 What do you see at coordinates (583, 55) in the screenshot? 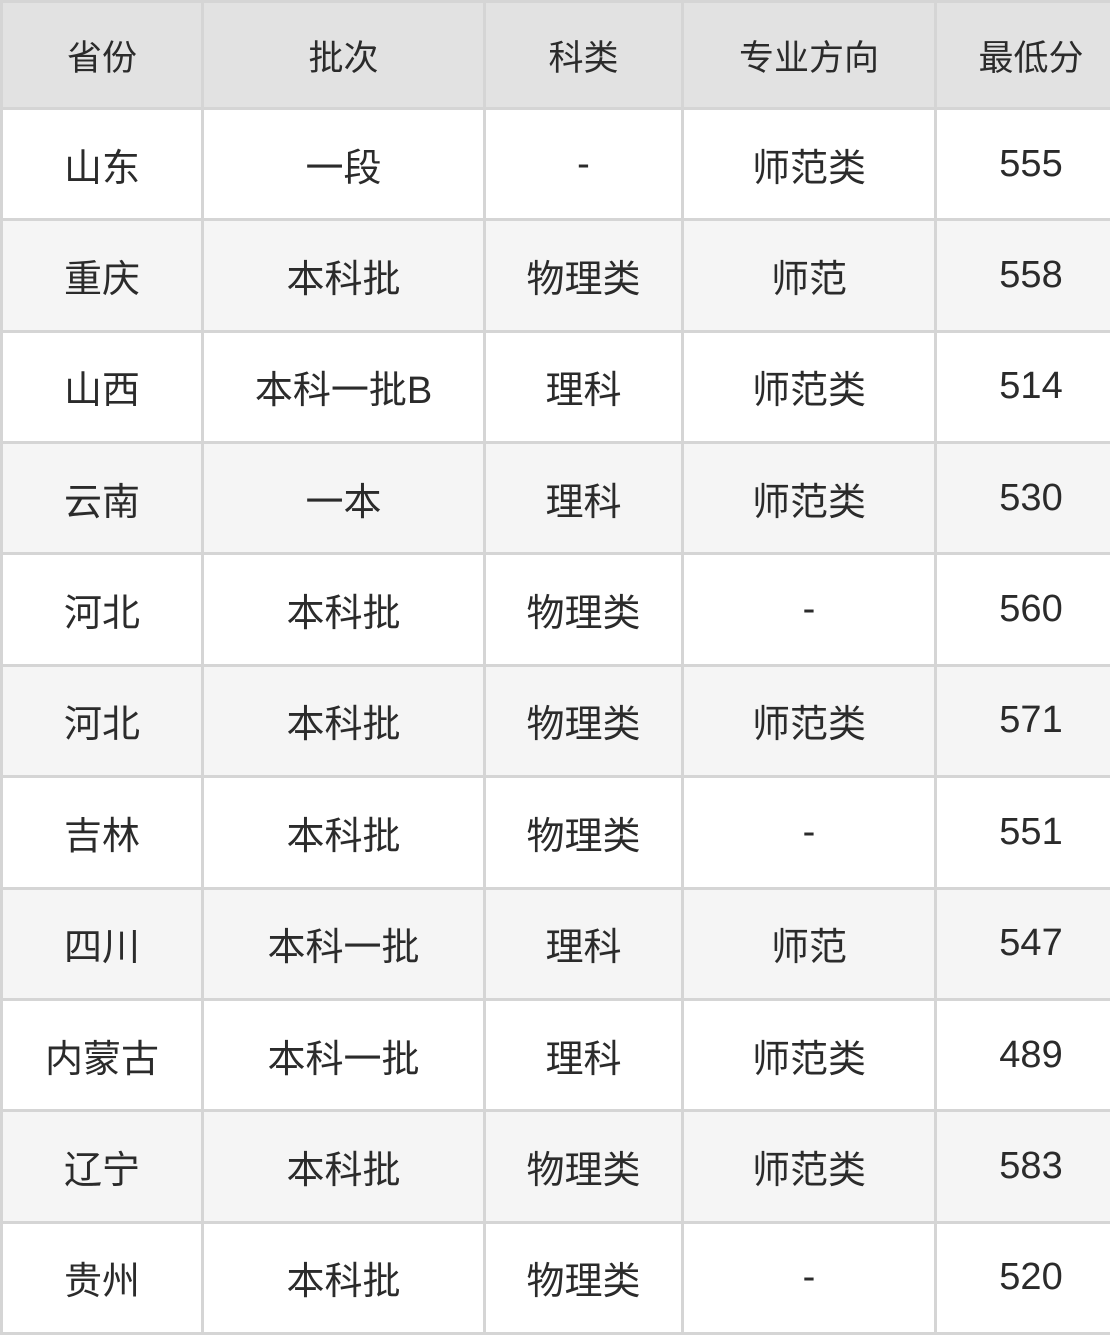
I see `column-header-2: 科类` at bounding box center [583, 55].